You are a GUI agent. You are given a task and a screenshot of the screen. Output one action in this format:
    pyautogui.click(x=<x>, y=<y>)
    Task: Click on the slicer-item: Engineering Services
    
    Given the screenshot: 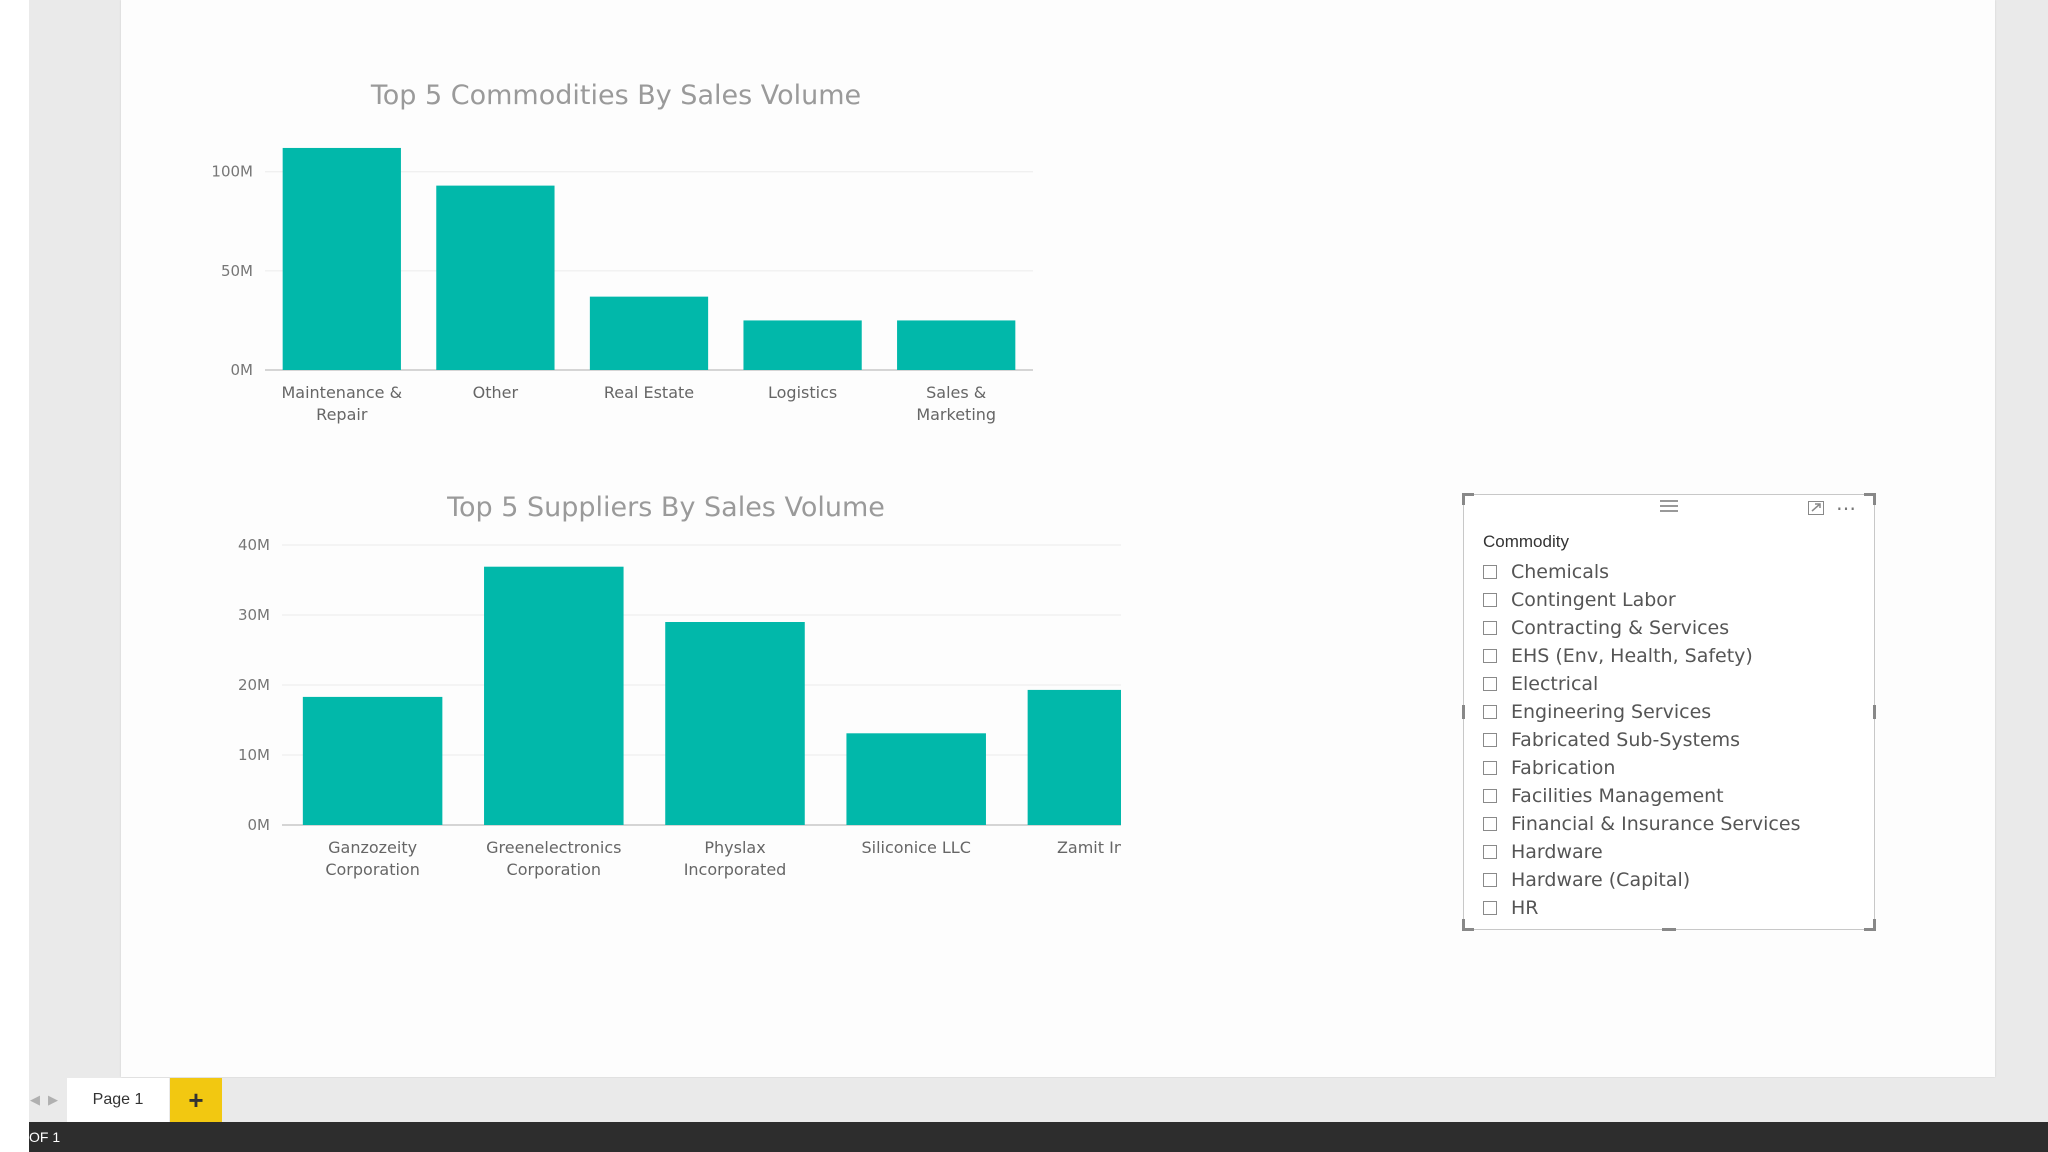 What is the action you would take?
    pyautogui.click(x=1641, y=712)
    